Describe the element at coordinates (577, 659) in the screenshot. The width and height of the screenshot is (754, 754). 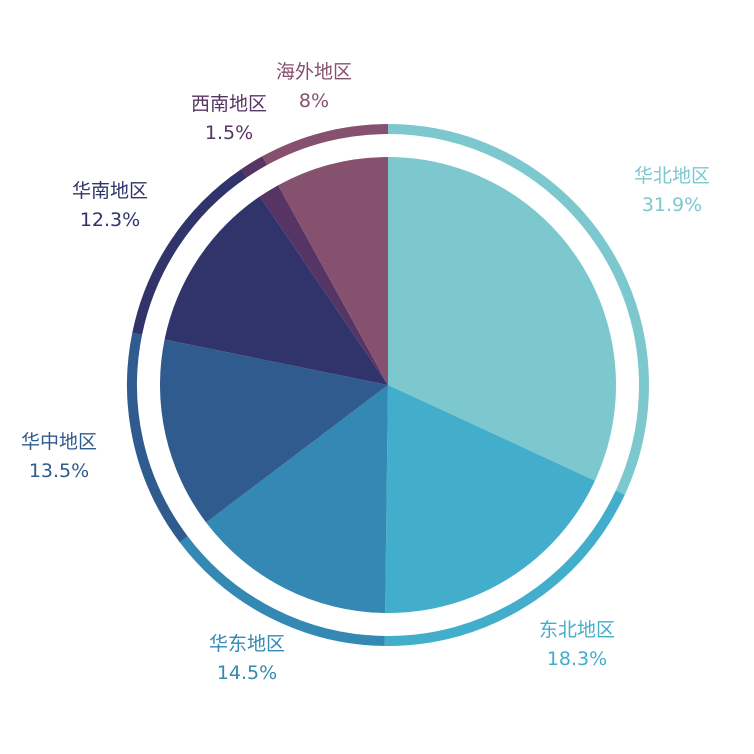
I see `slice-value-label-2: 18.3%` at that location.